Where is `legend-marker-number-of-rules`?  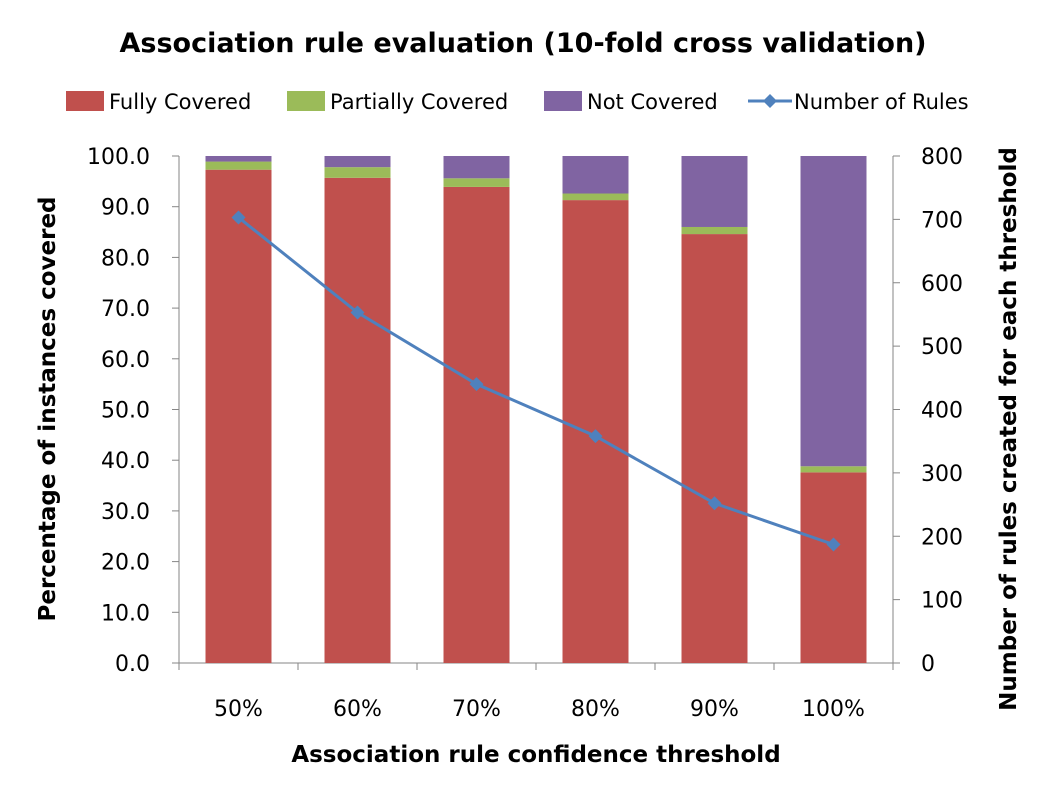 legend-marker-number-of-rules is located at coordinates (770, 101).